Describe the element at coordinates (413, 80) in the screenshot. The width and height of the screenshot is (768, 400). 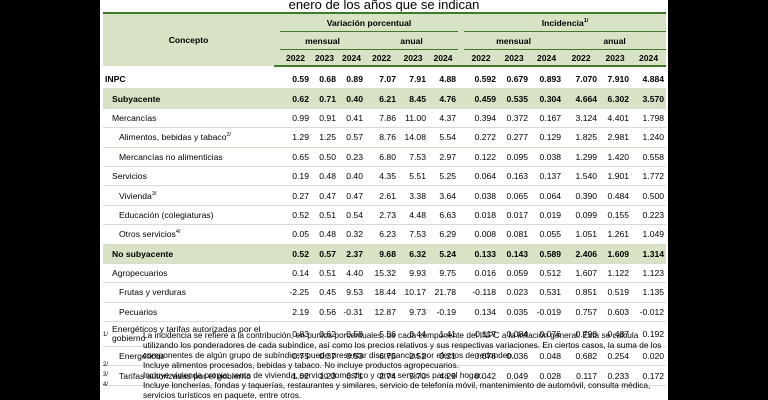
I see `cell-value: 7.91` at that location.